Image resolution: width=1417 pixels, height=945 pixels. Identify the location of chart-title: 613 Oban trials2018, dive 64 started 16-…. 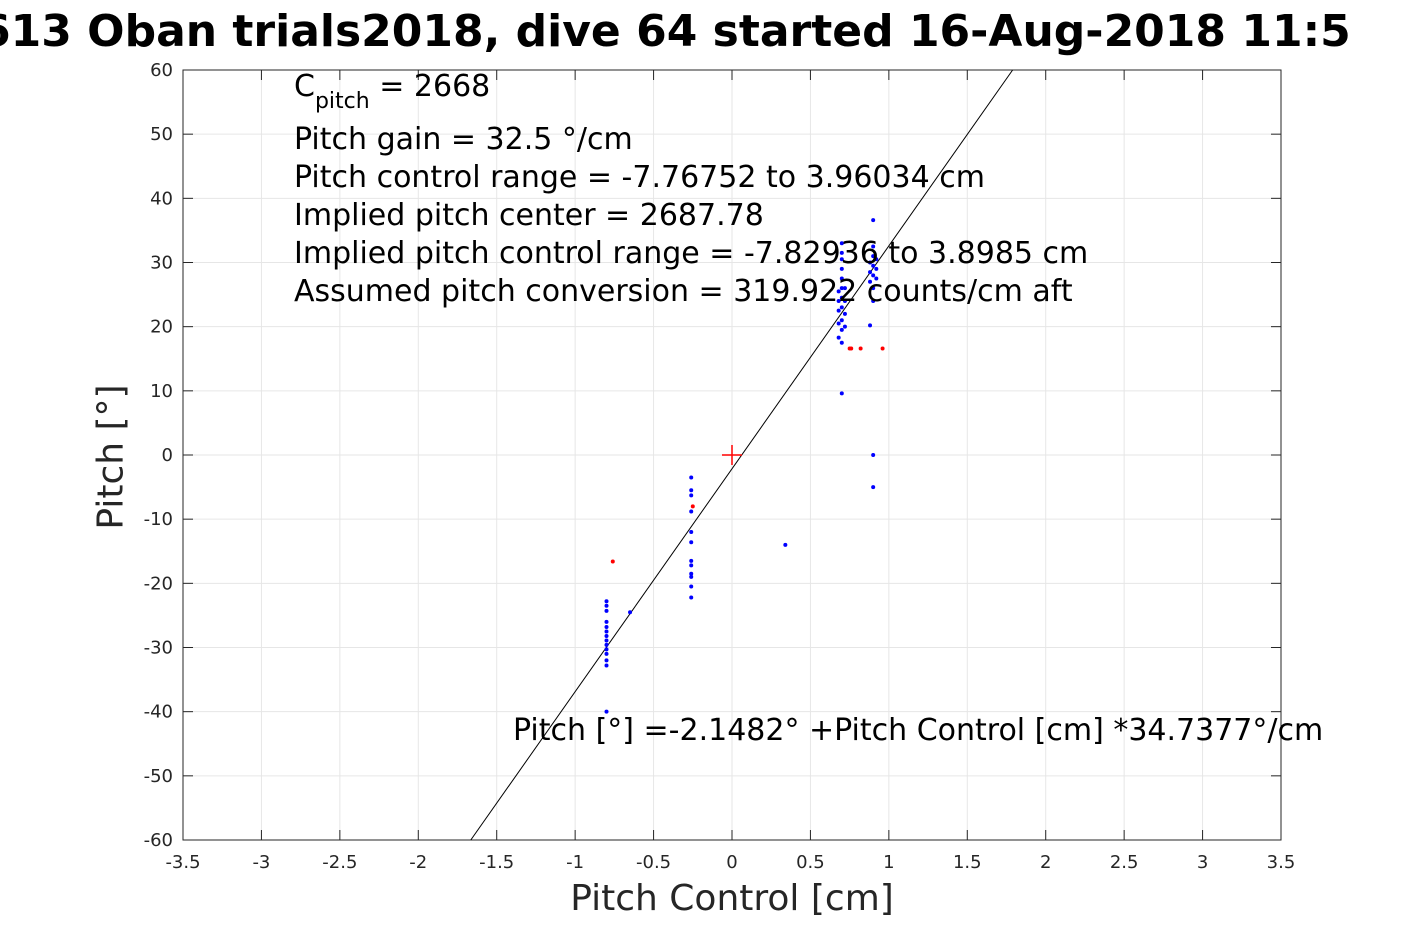
(708, 32).